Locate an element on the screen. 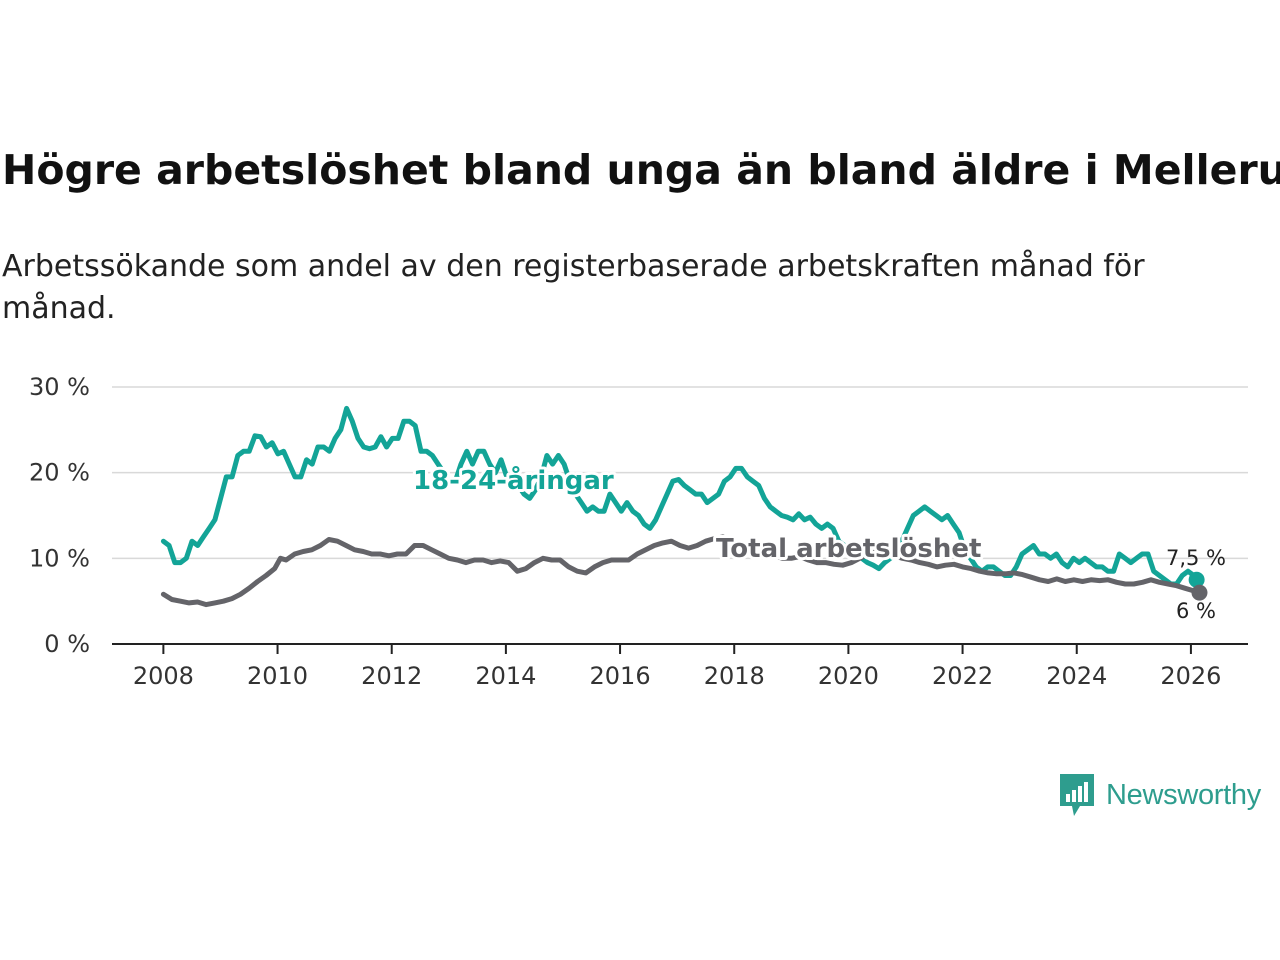 The image size is (1280, 960). end-marker-total is located at coordinates (1199, 592).